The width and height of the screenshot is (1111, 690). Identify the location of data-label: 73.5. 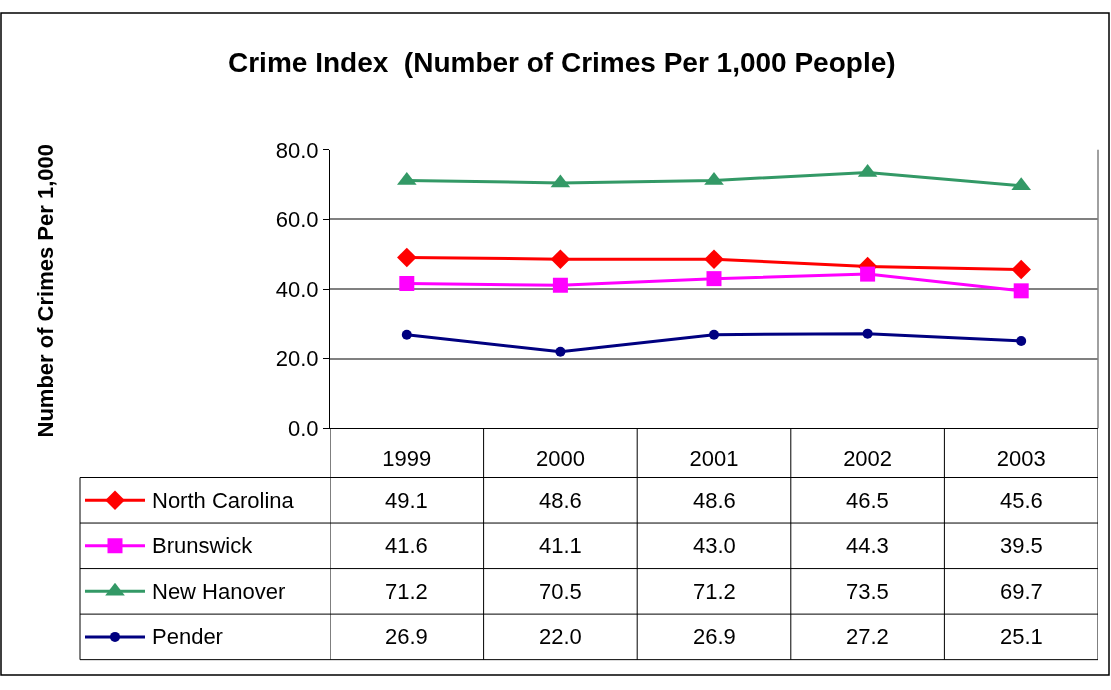
(867, 591).